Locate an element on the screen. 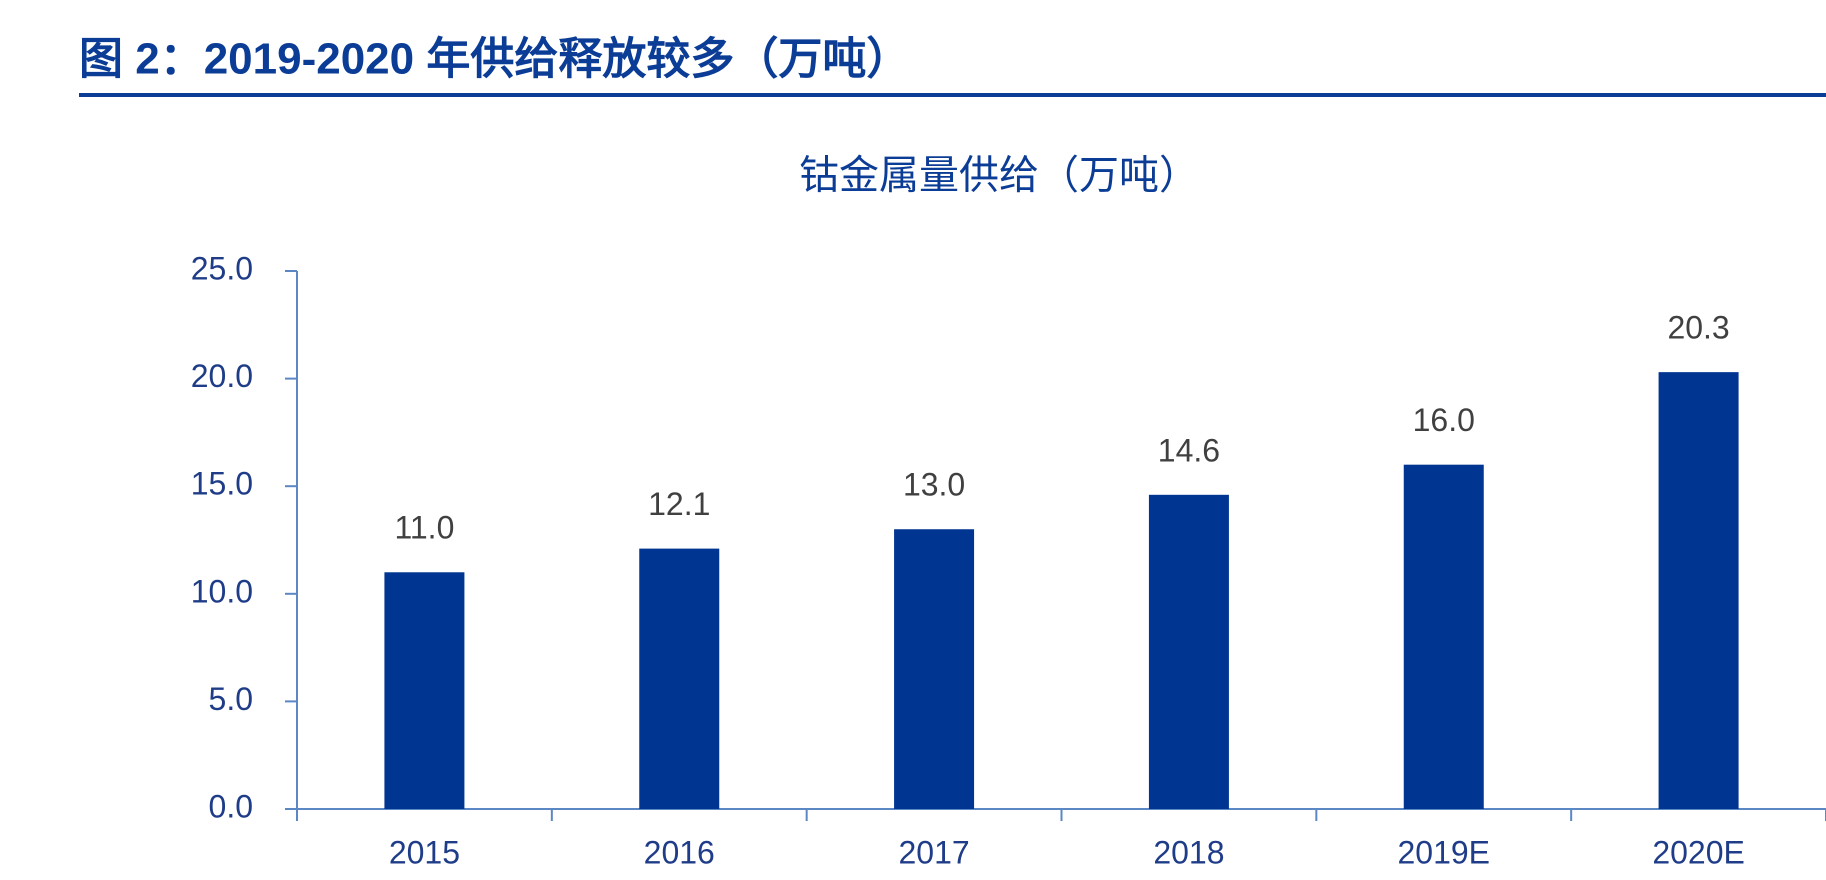  y-tick-label: 20.0 is located at coordinates (222, 376).